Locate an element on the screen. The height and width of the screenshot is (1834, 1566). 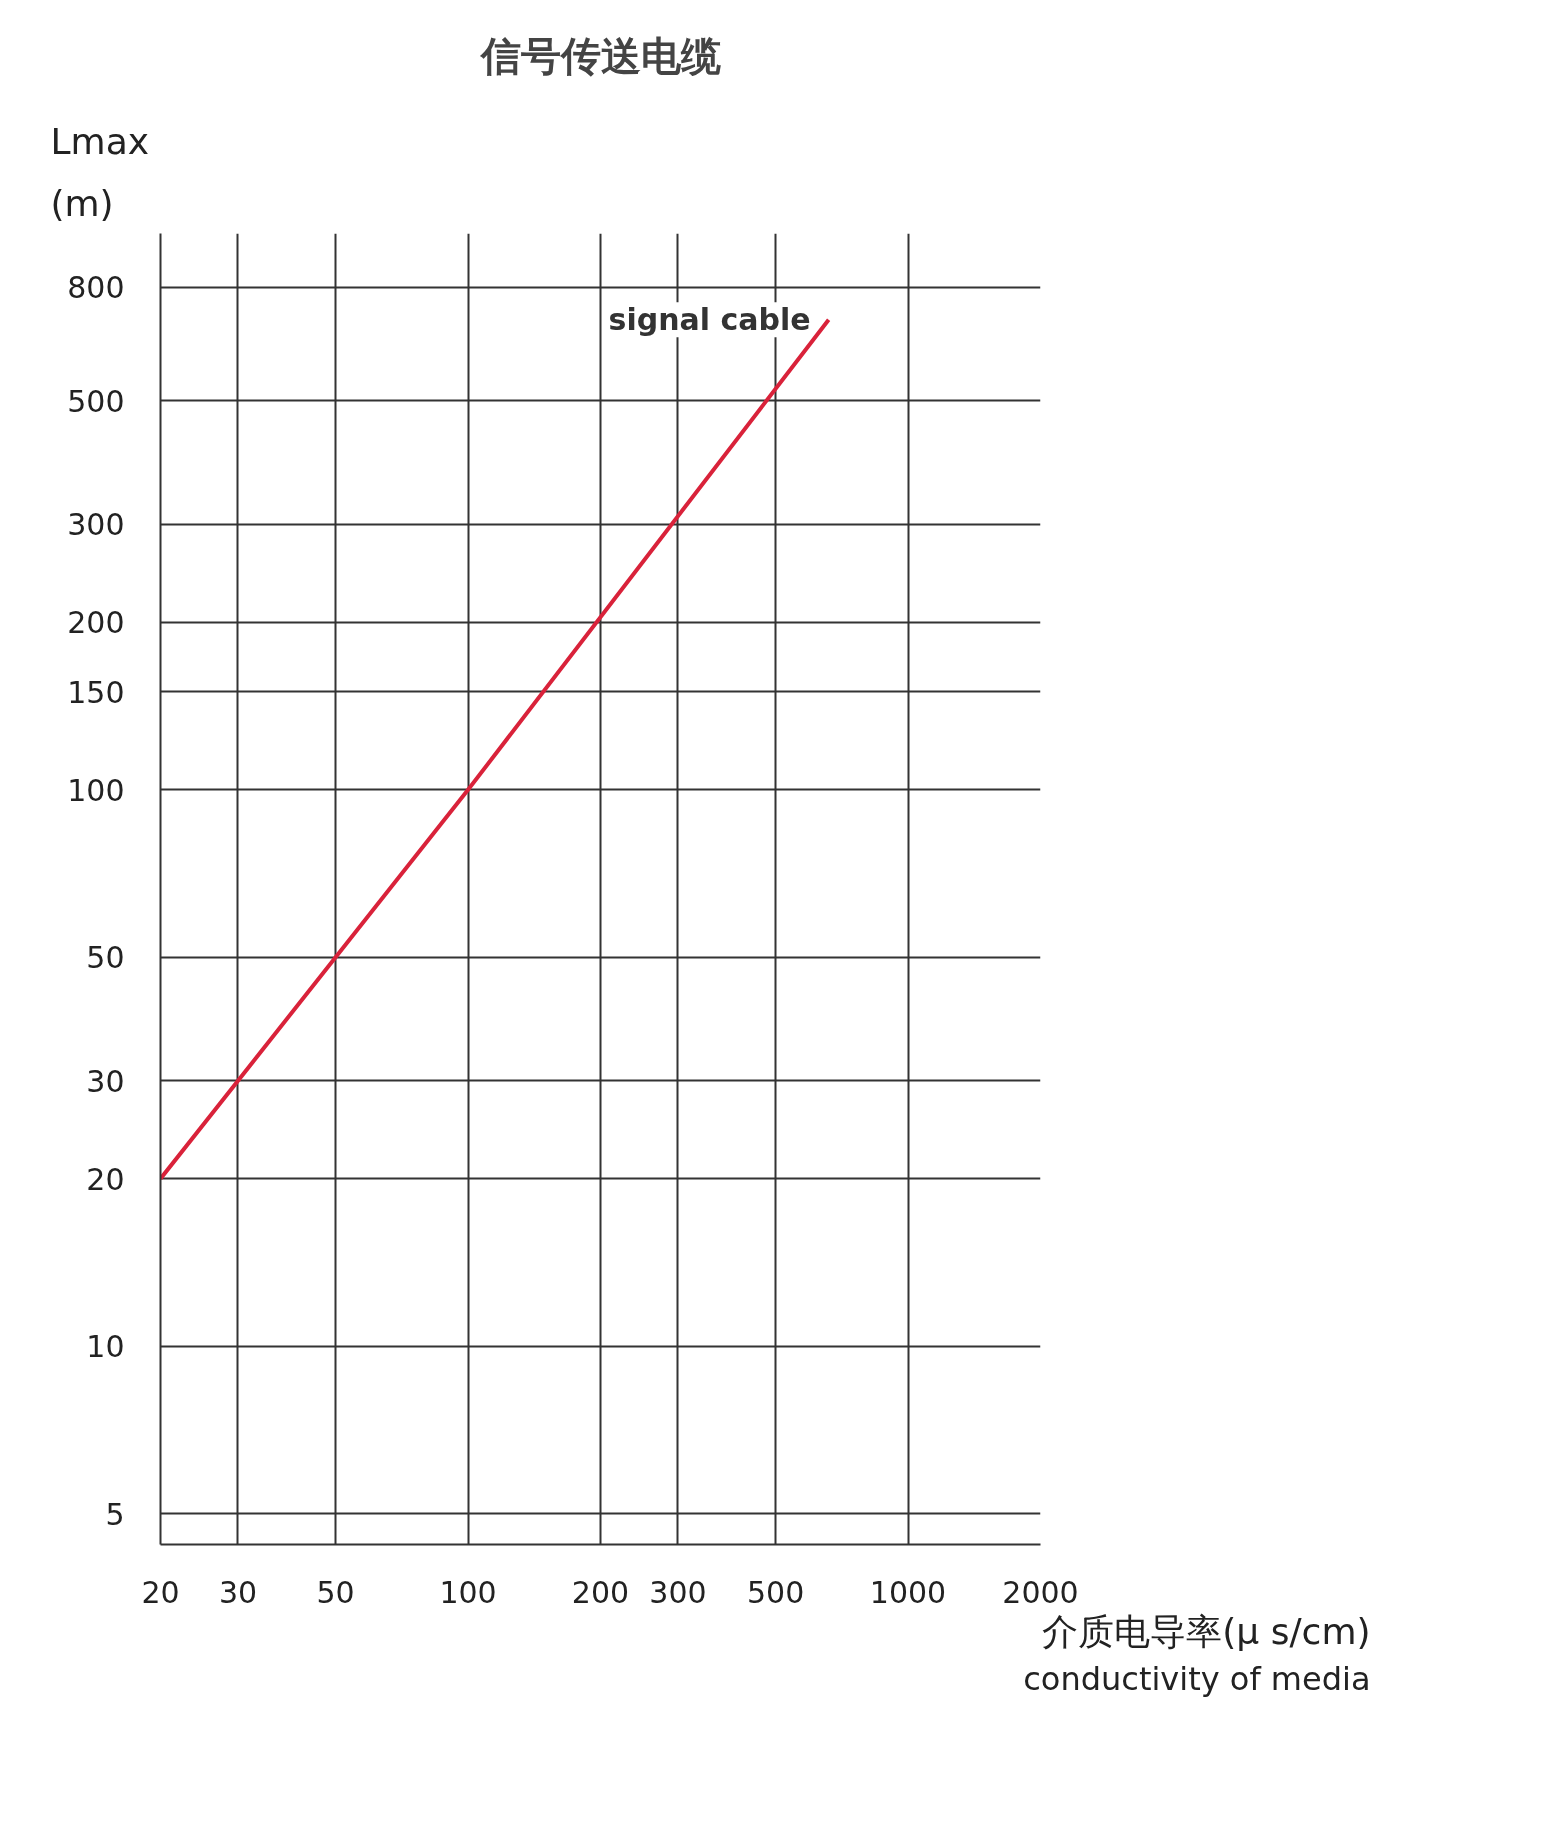
y-tick-label: 30 is located at coordinates (105, 1081).